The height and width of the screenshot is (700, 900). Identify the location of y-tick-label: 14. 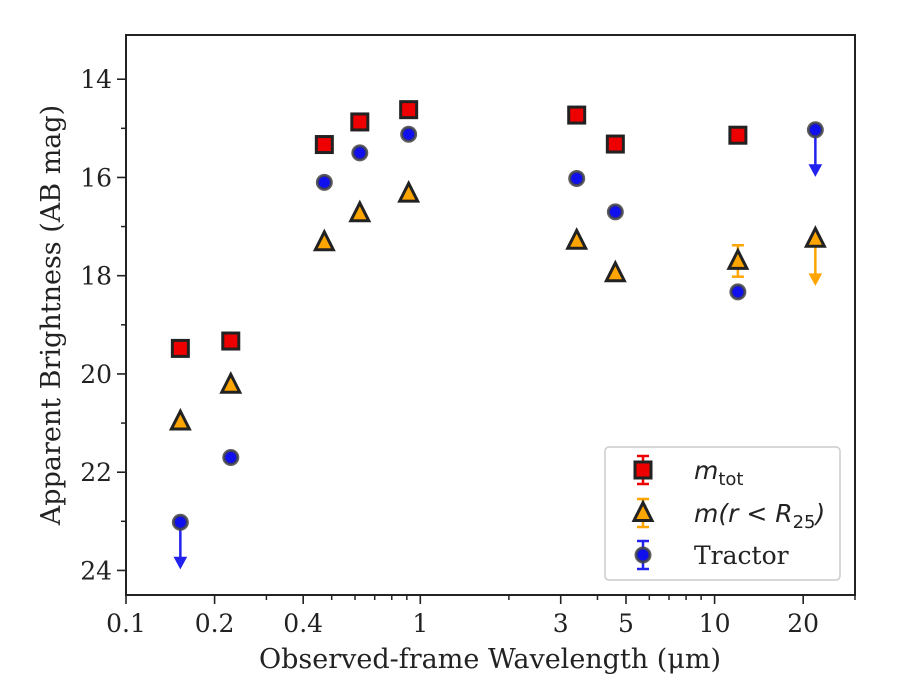
(96, 79).